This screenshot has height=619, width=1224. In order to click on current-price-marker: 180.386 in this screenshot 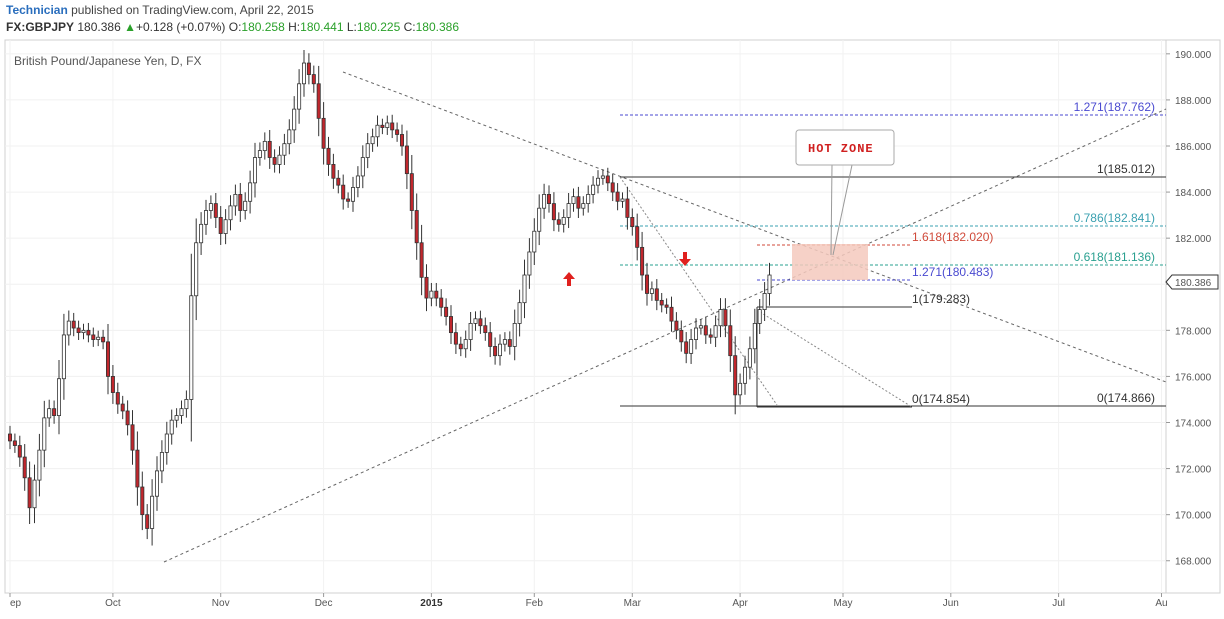, I will do `click(1192, 282)`.